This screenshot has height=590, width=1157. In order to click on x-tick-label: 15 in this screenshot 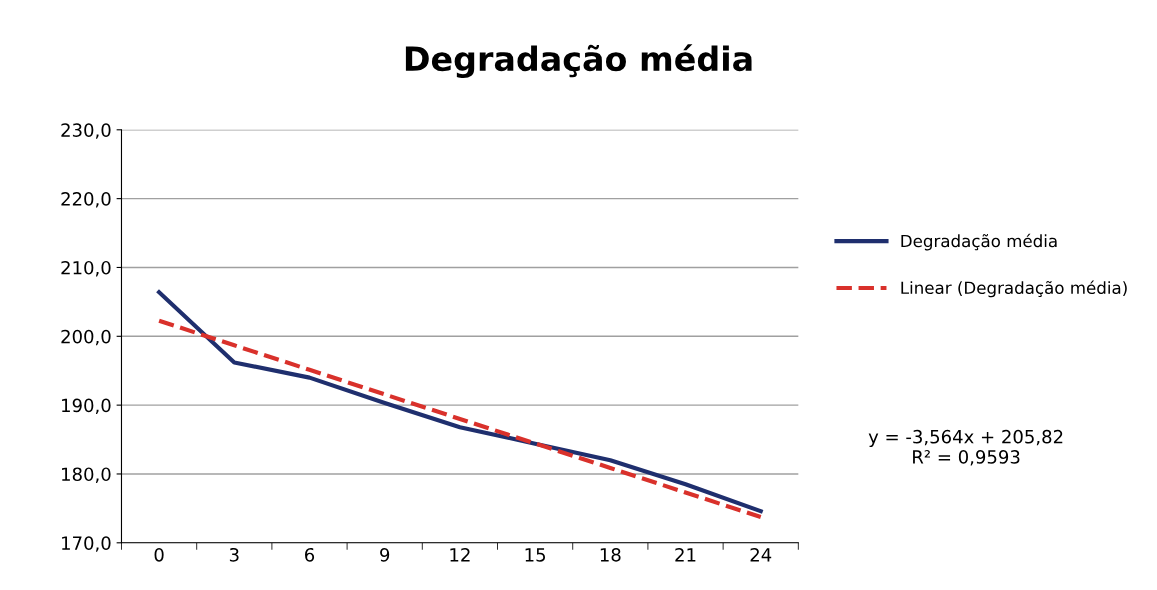, I will do `click(535, 555)`.